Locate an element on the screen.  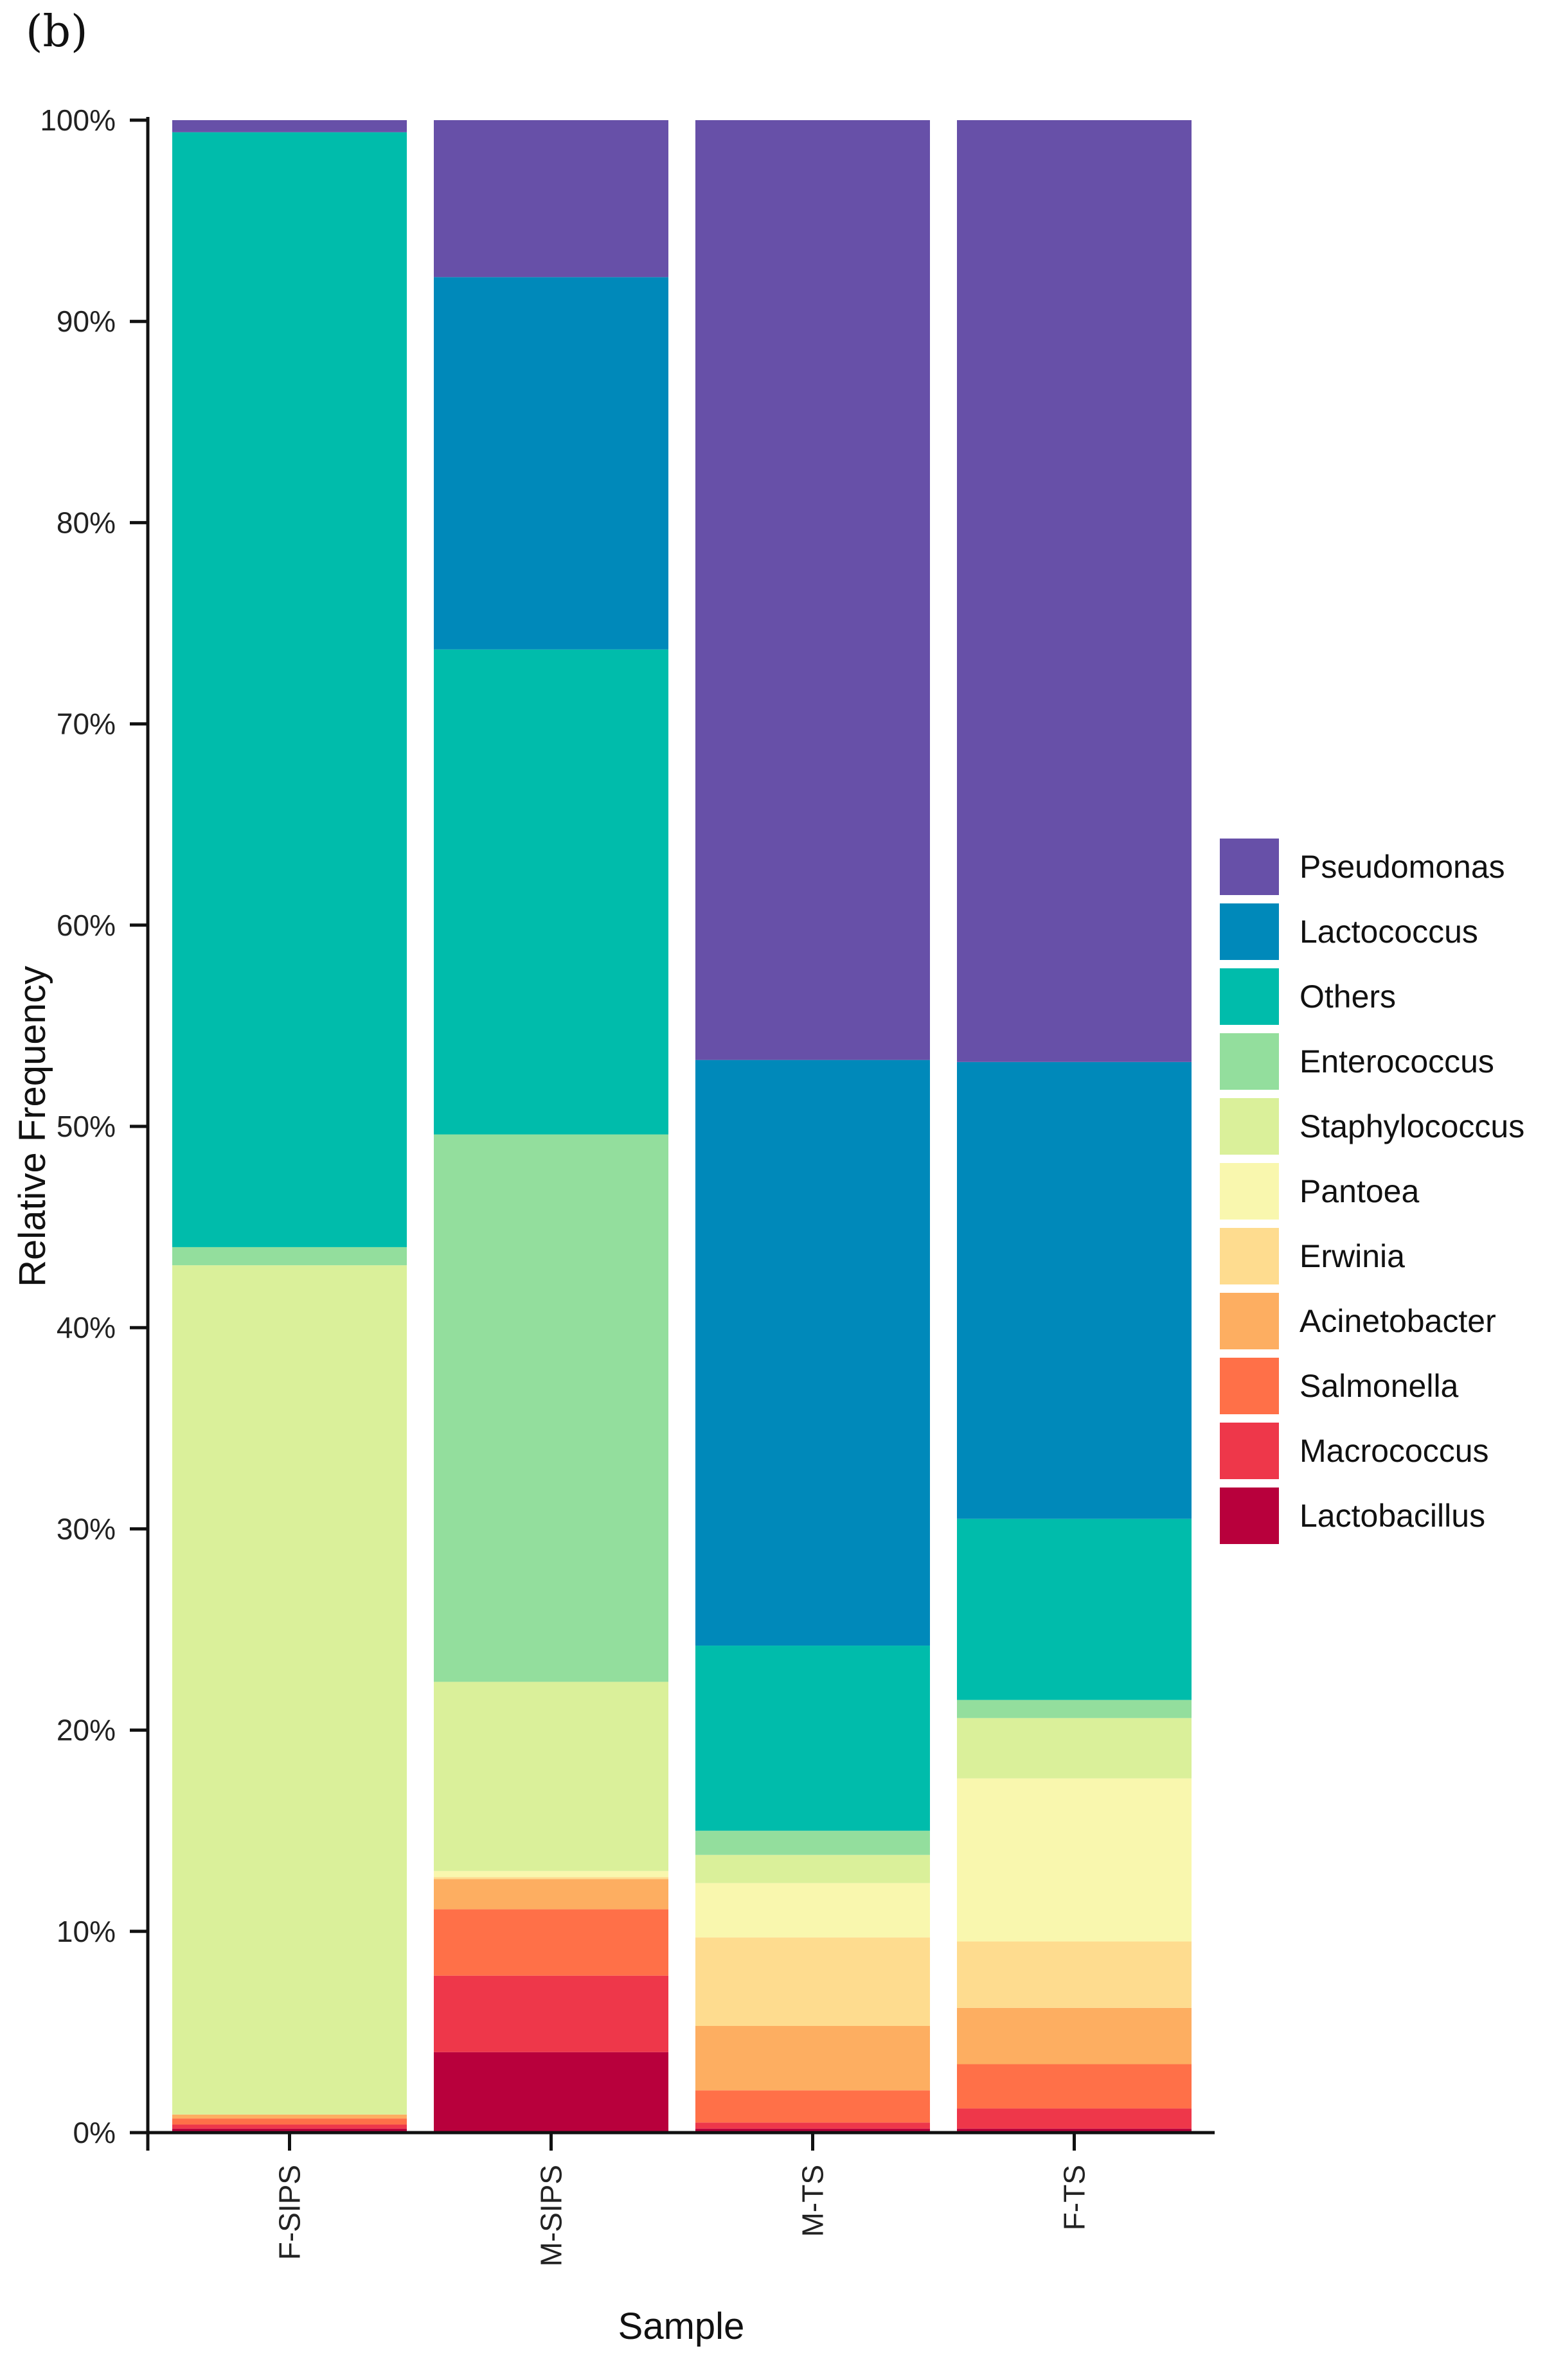
legend-swatch-staphylococcus is located at coordinates (1249, 1126).